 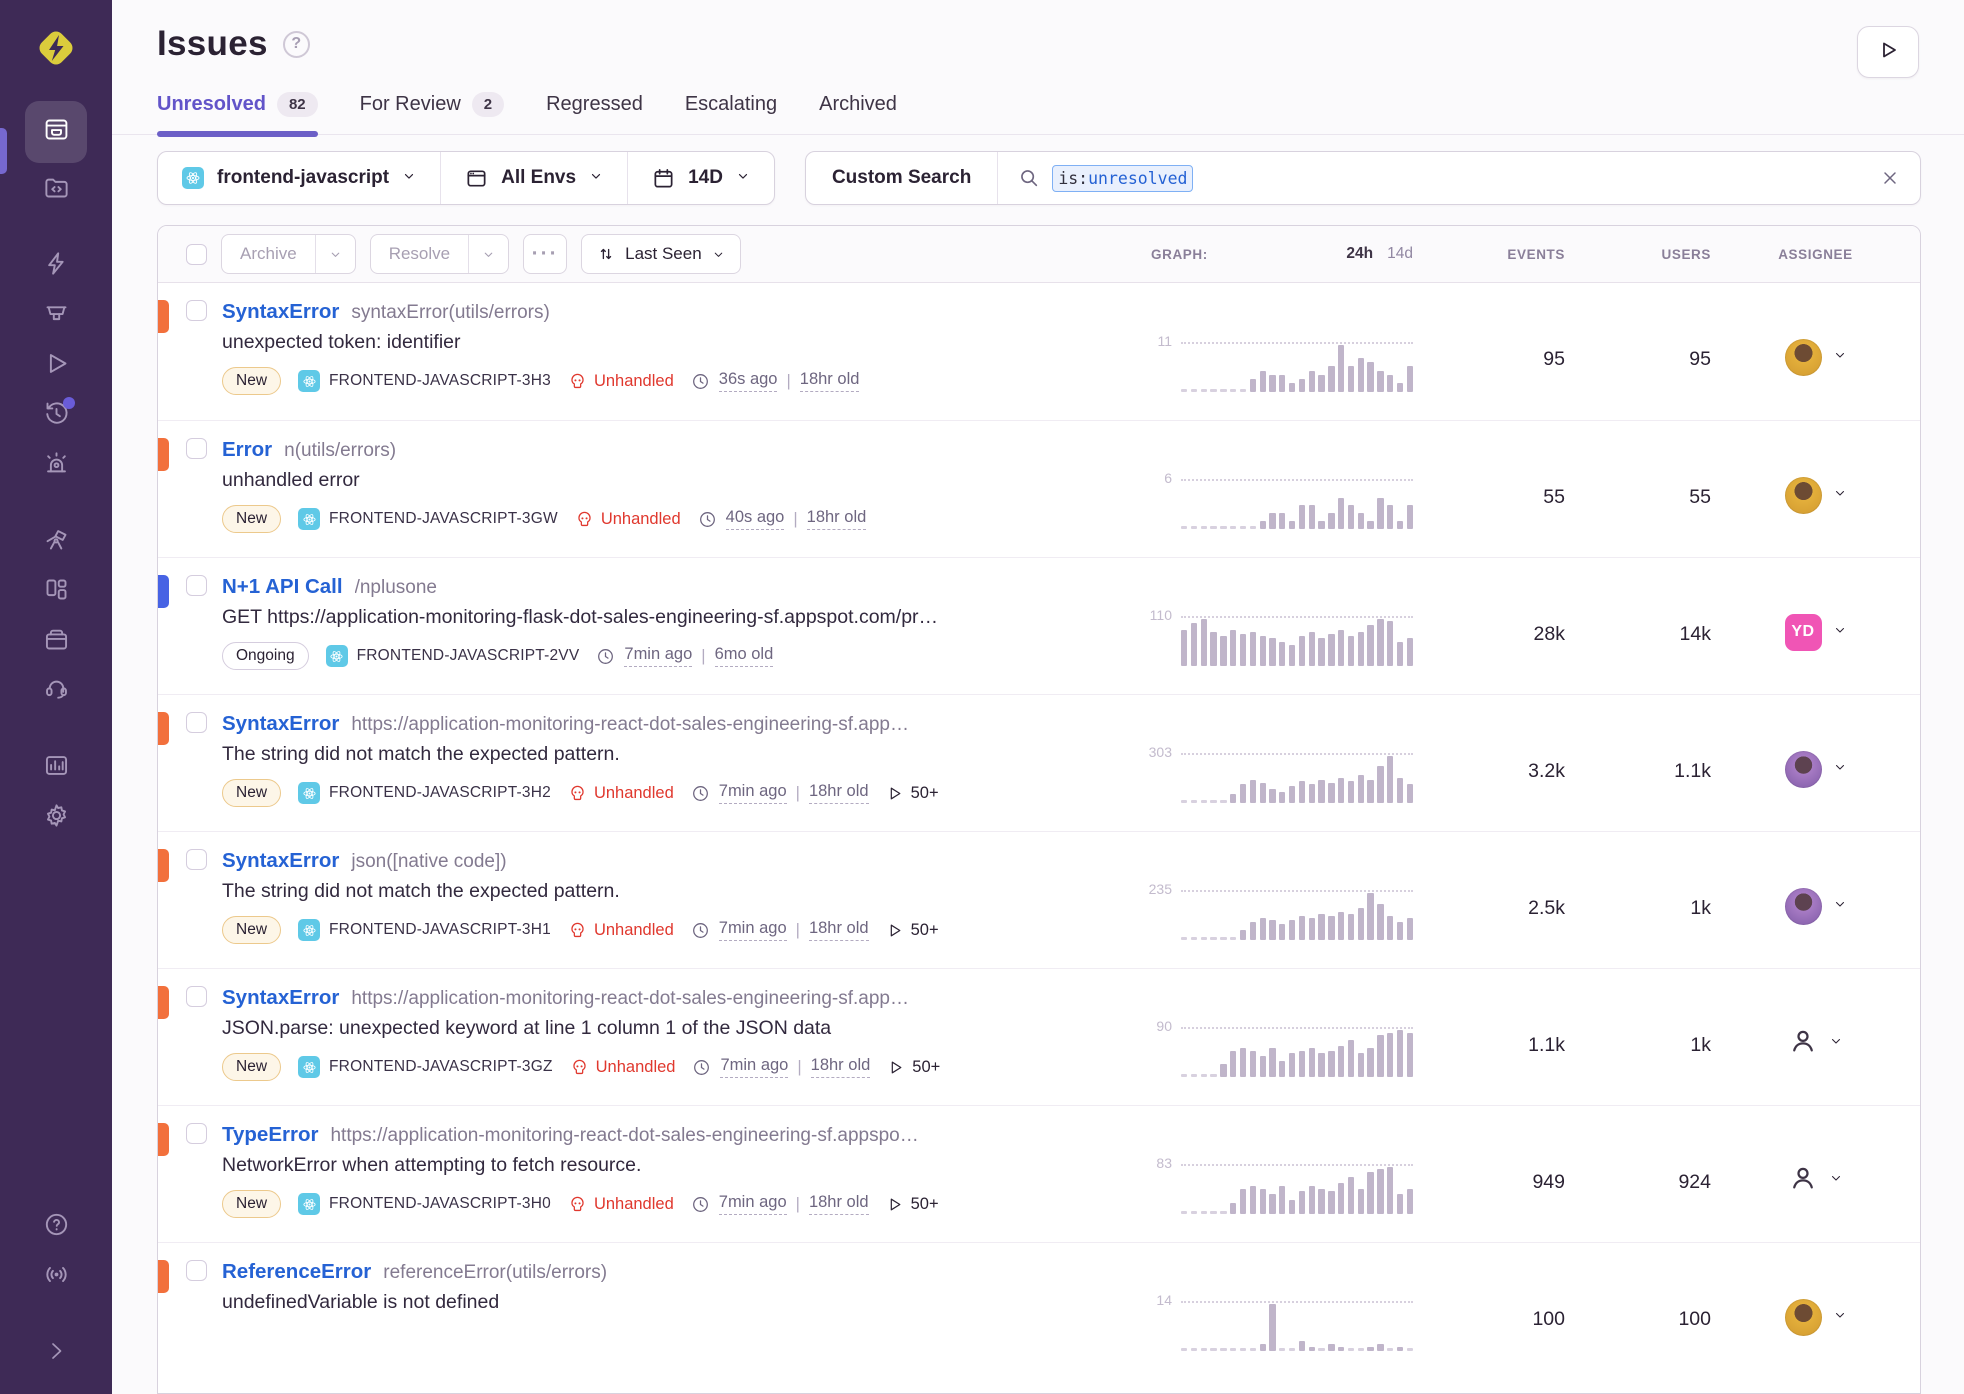 I want to click on assignee-cell: YD, so click(x=1815, y=632).